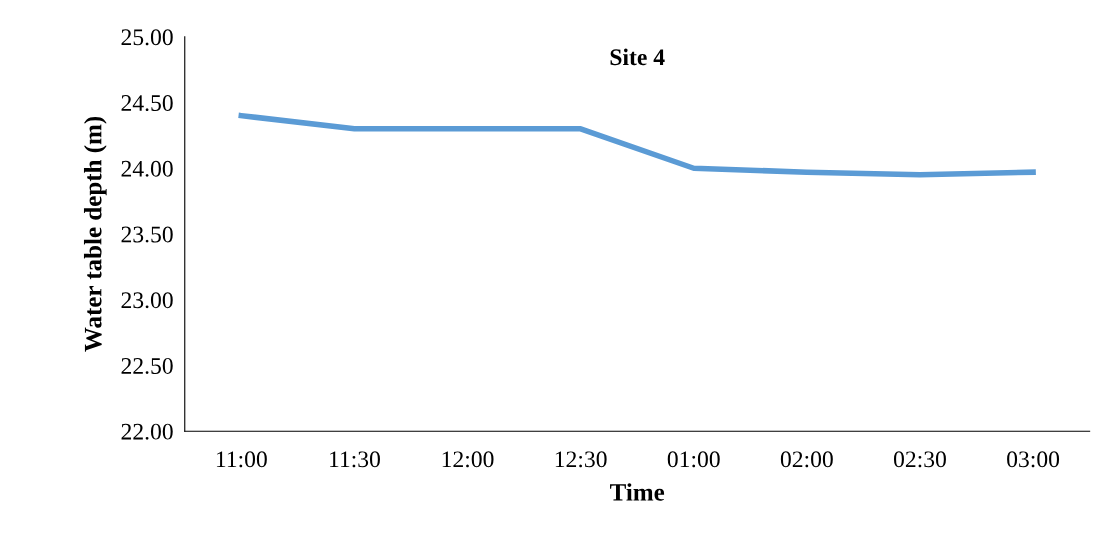 This screenshot has height=533, width=1113. What do you see at coordinates (637, 57) in the screenshot?
I see `chart-title: Site 4` at bounding box center [637, 57].